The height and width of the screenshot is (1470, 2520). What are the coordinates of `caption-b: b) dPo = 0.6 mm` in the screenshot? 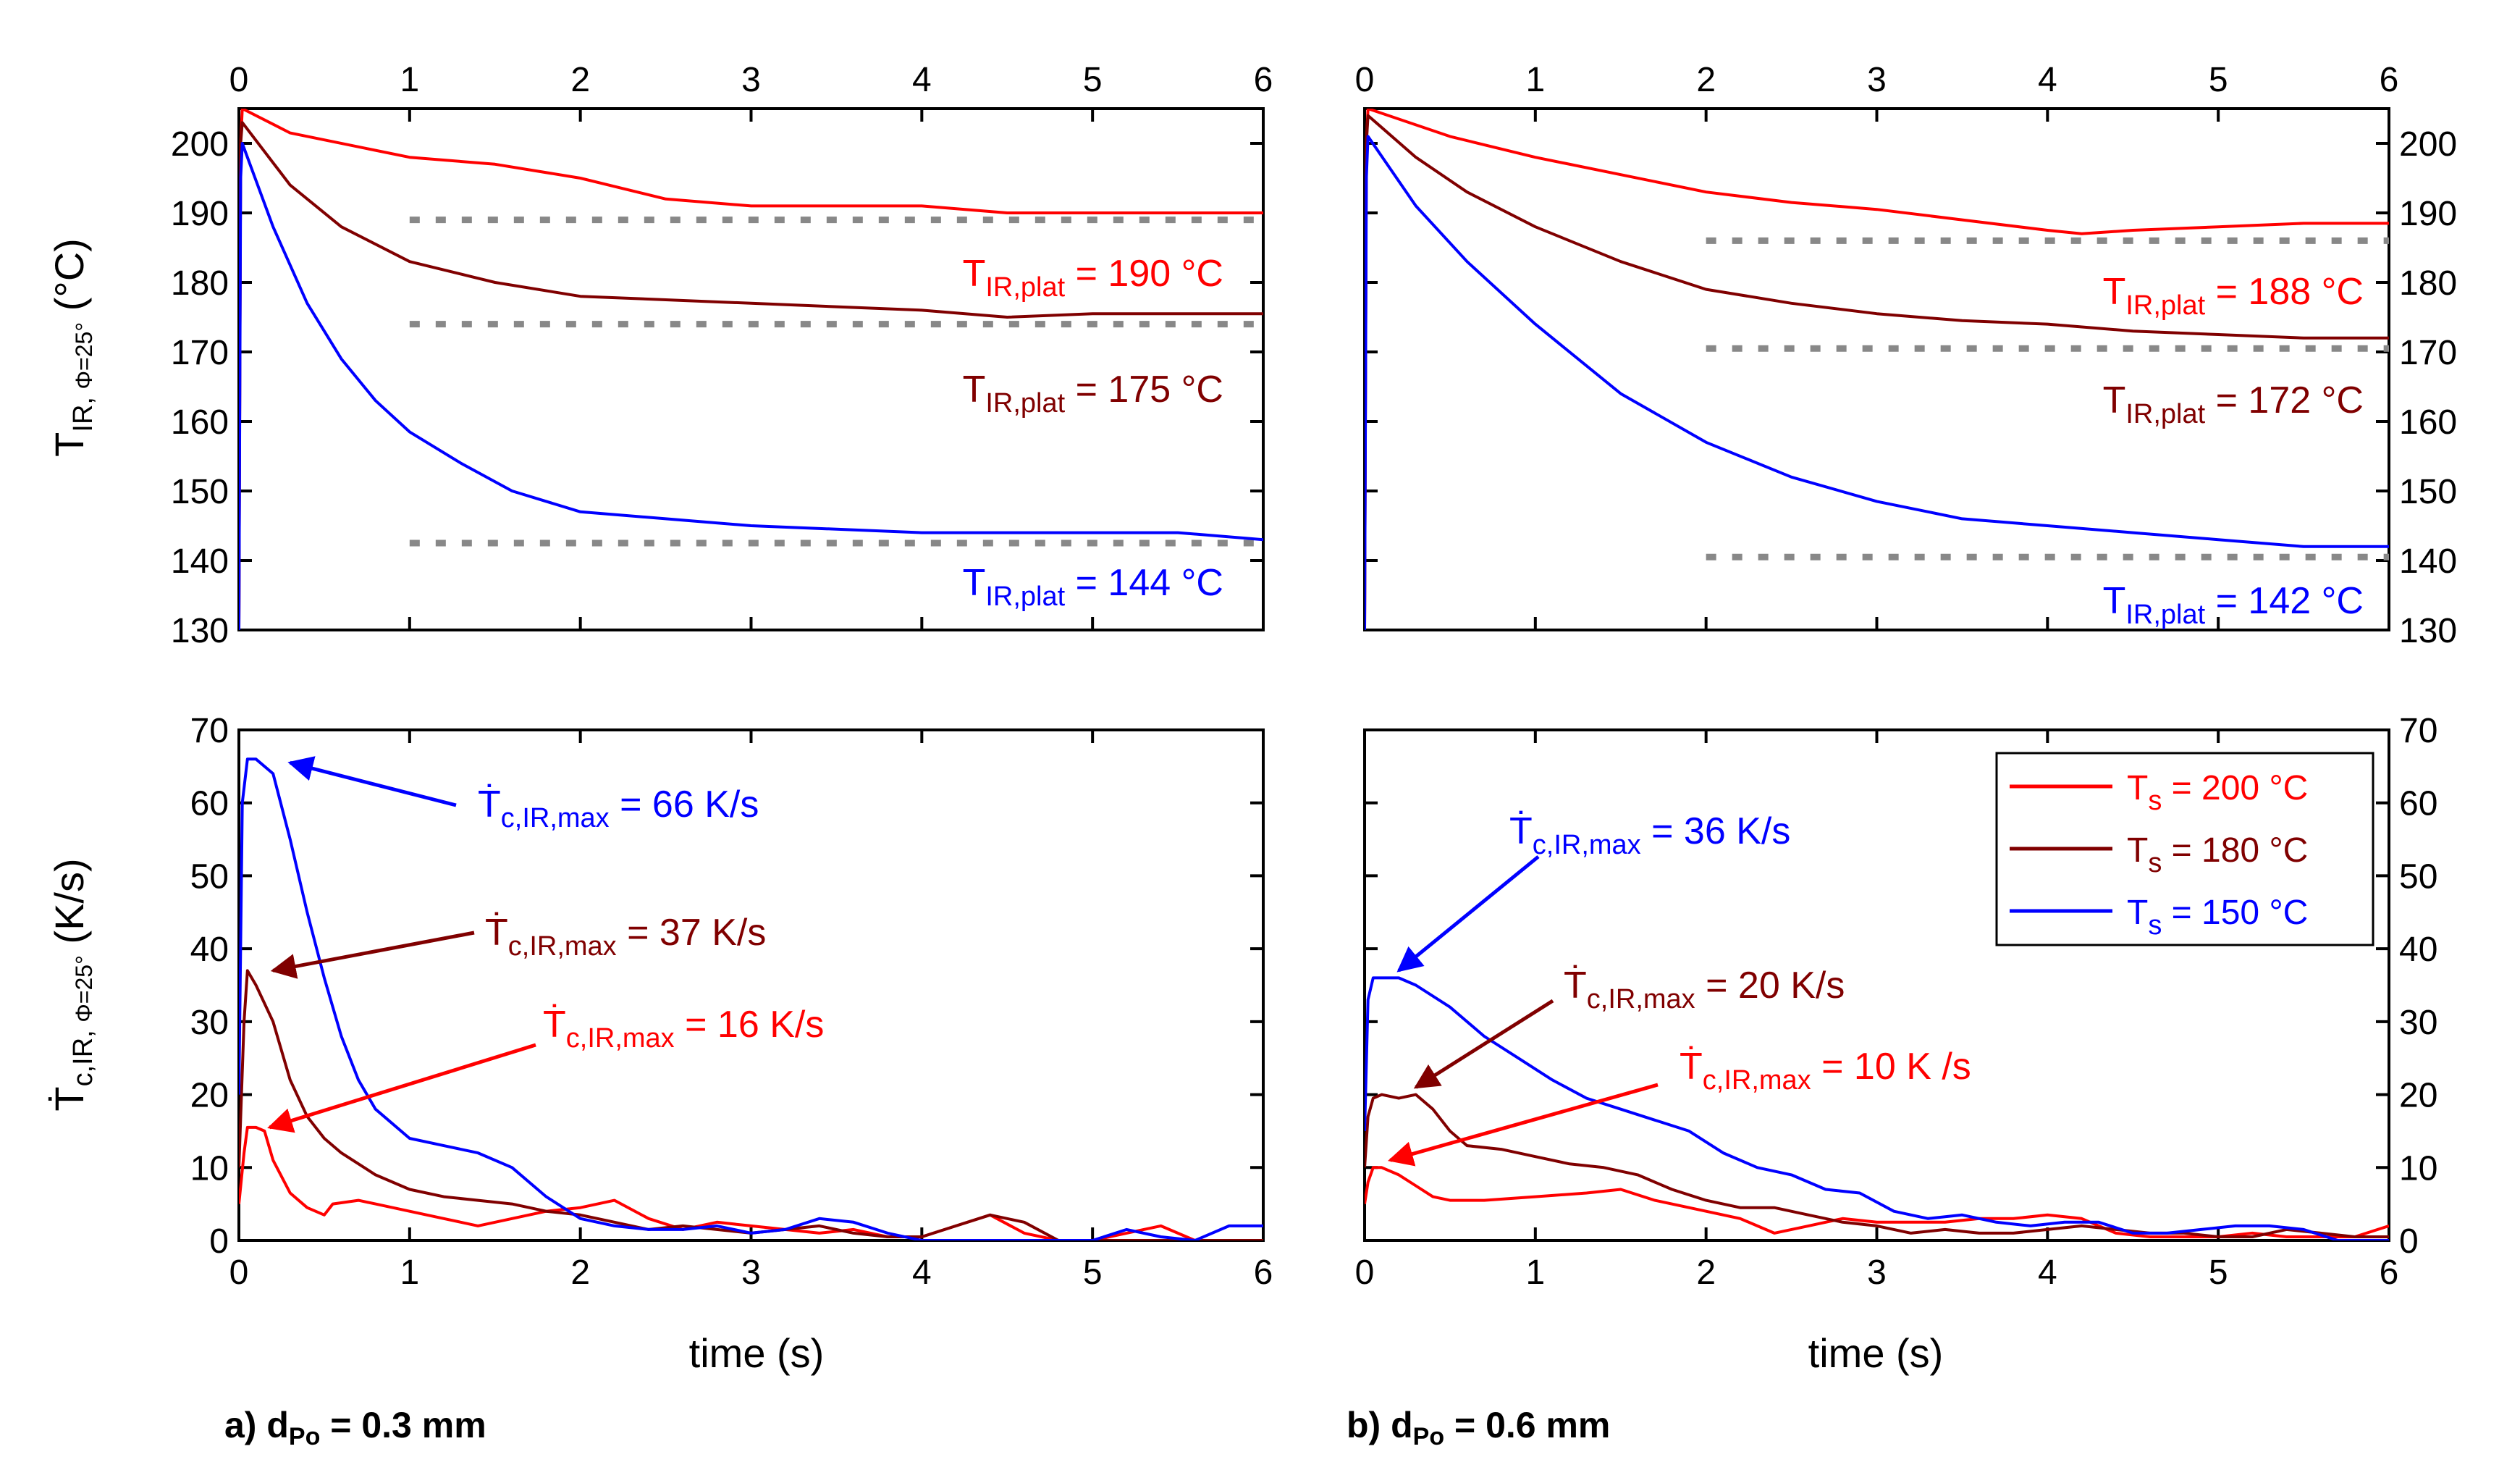 It's located at (1478, 1427).